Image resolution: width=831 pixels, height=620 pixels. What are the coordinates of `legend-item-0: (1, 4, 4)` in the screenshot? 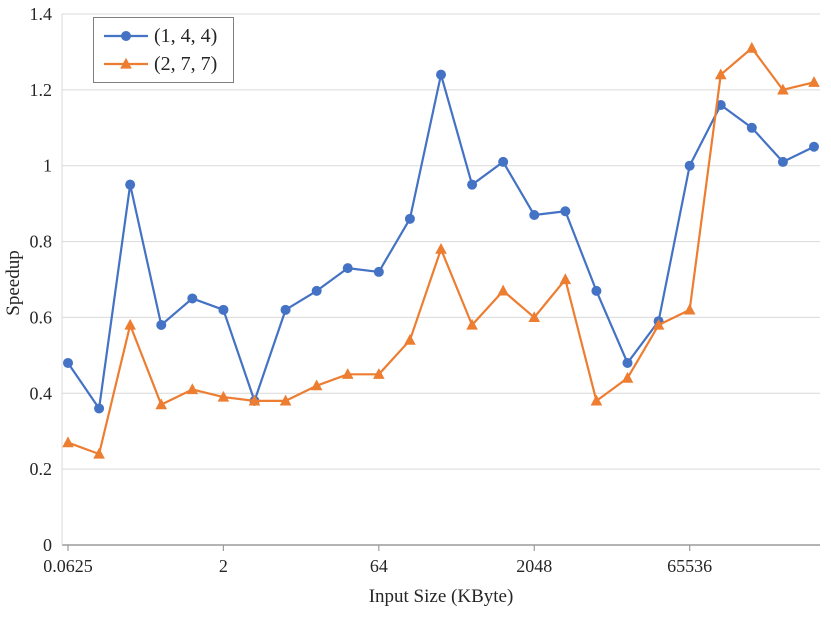 It's located at (159, 36).